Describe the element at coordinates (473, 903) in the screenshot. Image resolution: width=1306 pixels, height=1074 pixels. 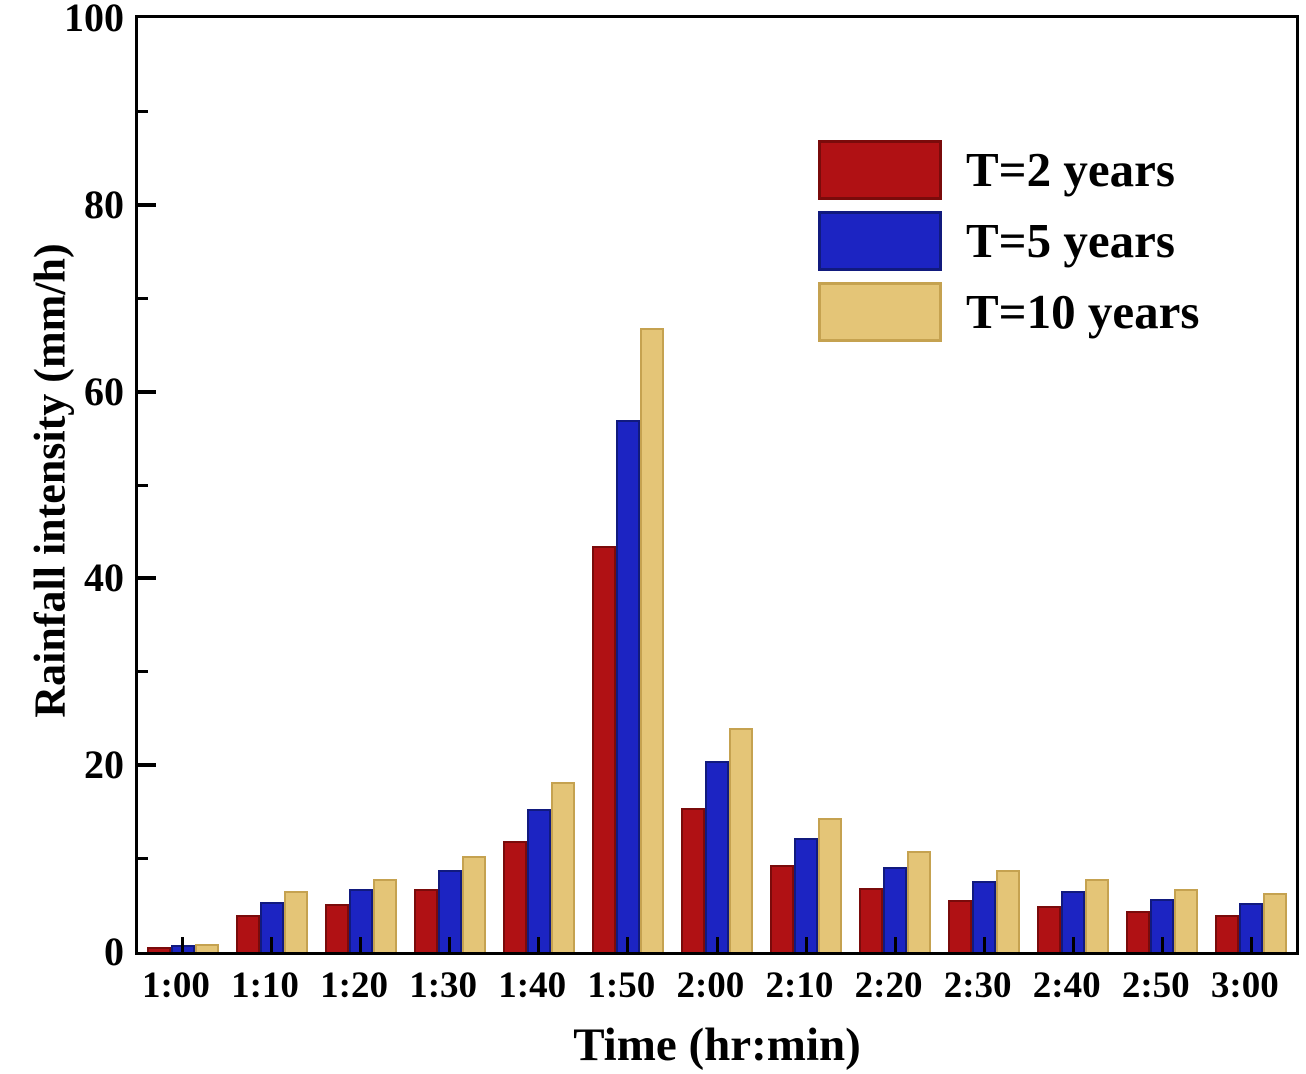
I see `bar-1:30-T=10-years` at that location.